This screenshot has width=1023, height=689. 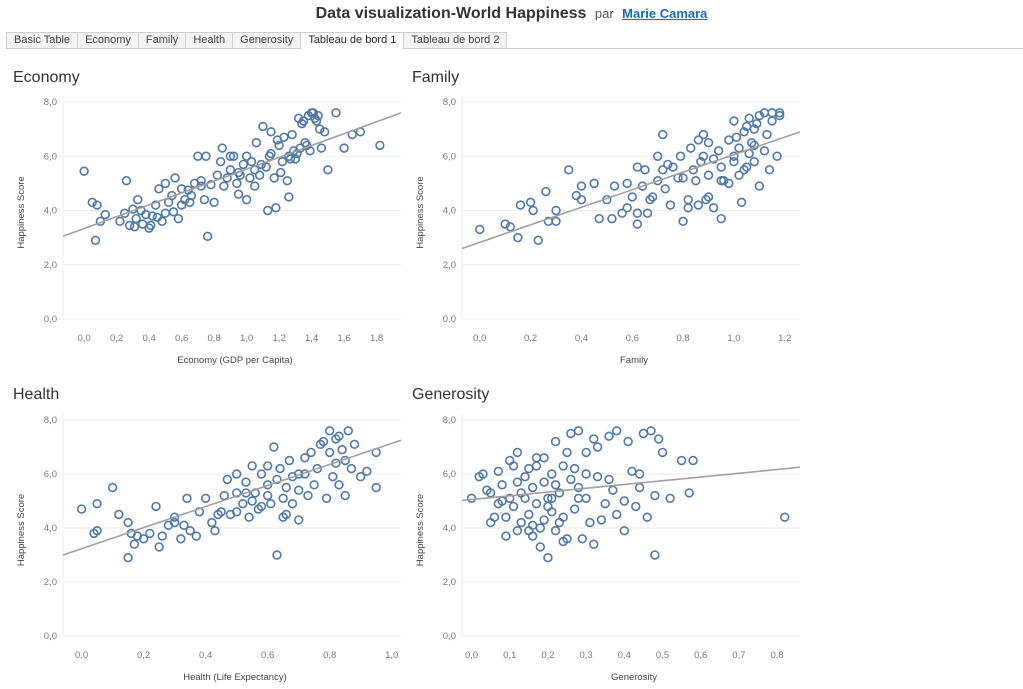 What do you see at coordinates (455, 40) in the screenshot?
I see `tab-tableau-de-bord-2: Tableau de bord 2` at bounding box center [455, 40].